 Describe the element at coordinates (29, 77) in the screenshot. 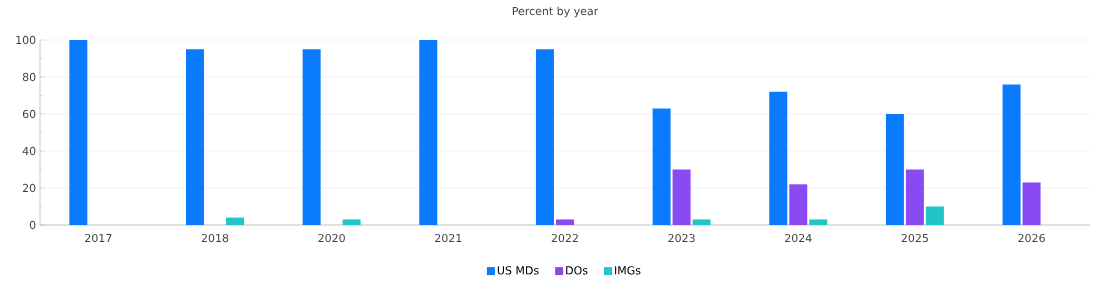

I see `y-tick-label: 80` at that location.